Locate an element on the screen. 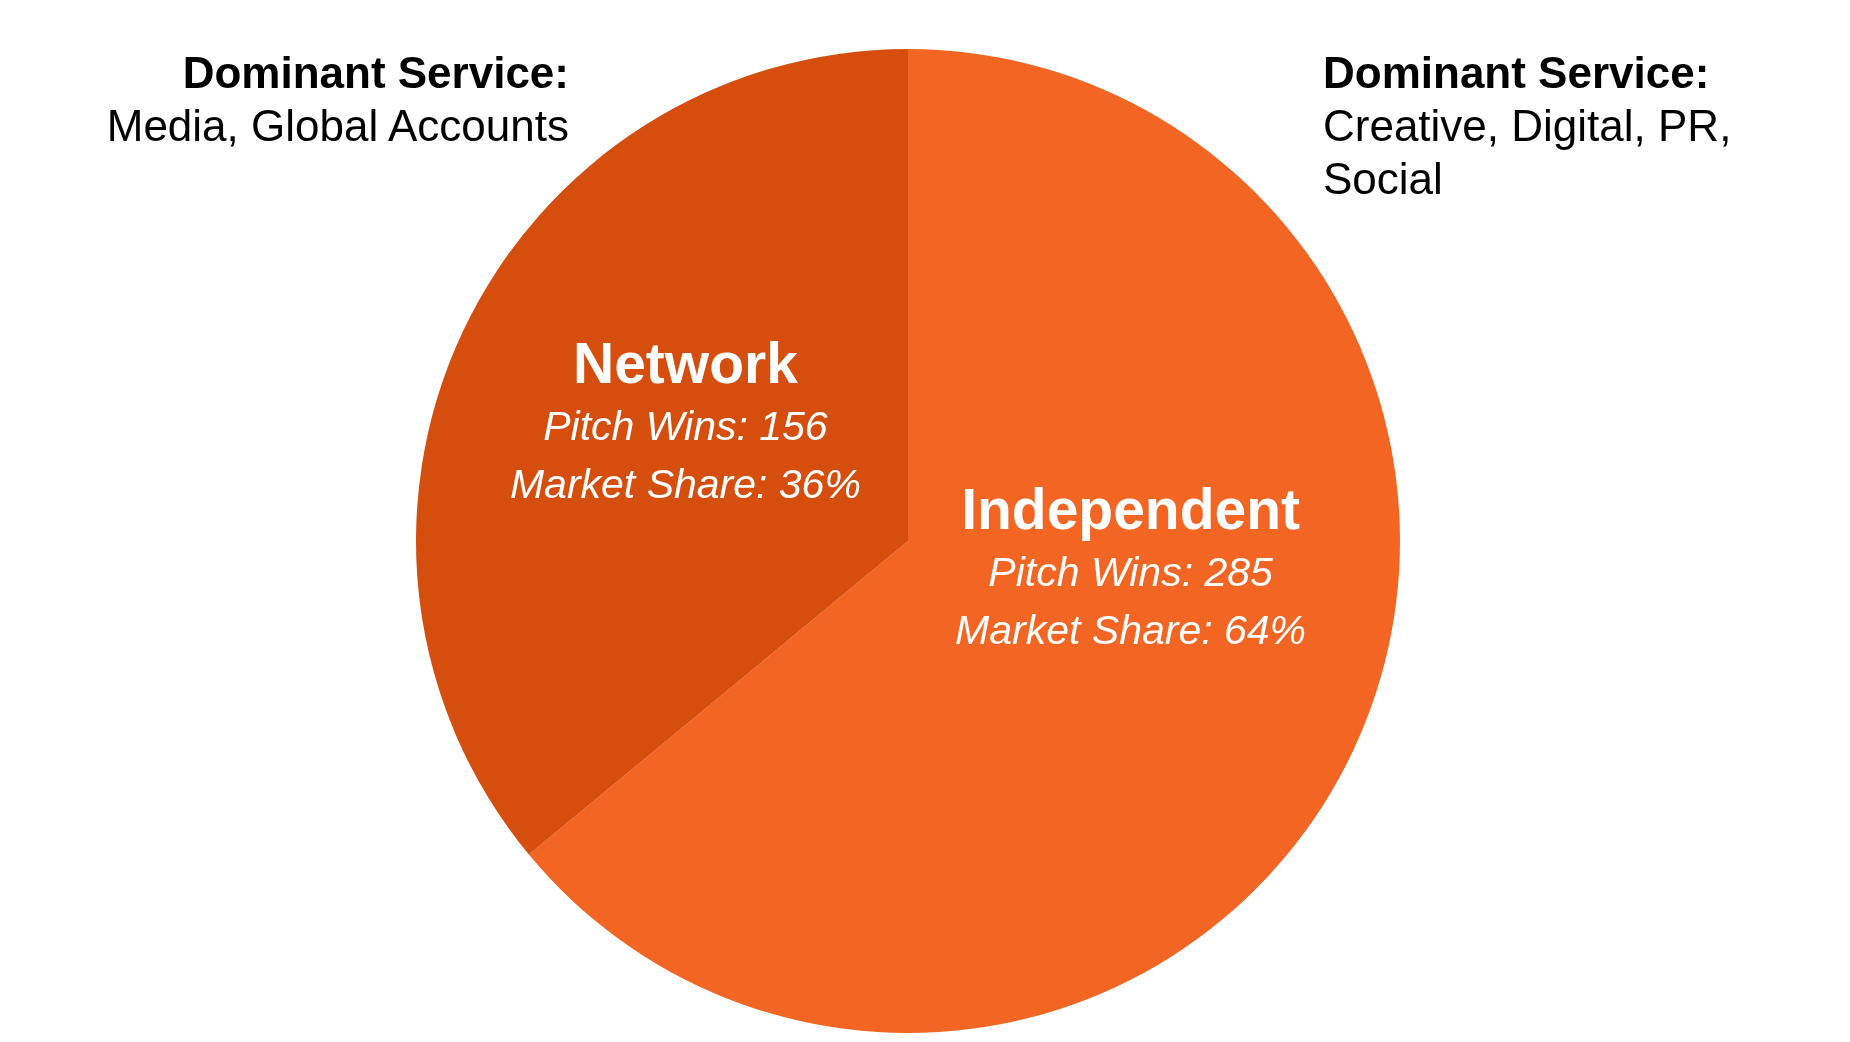 This screenshot has width=1850, height=1042. data-label: Pitch Wins: 285 Market Share: 64% is located at coordinates (1131, 601).